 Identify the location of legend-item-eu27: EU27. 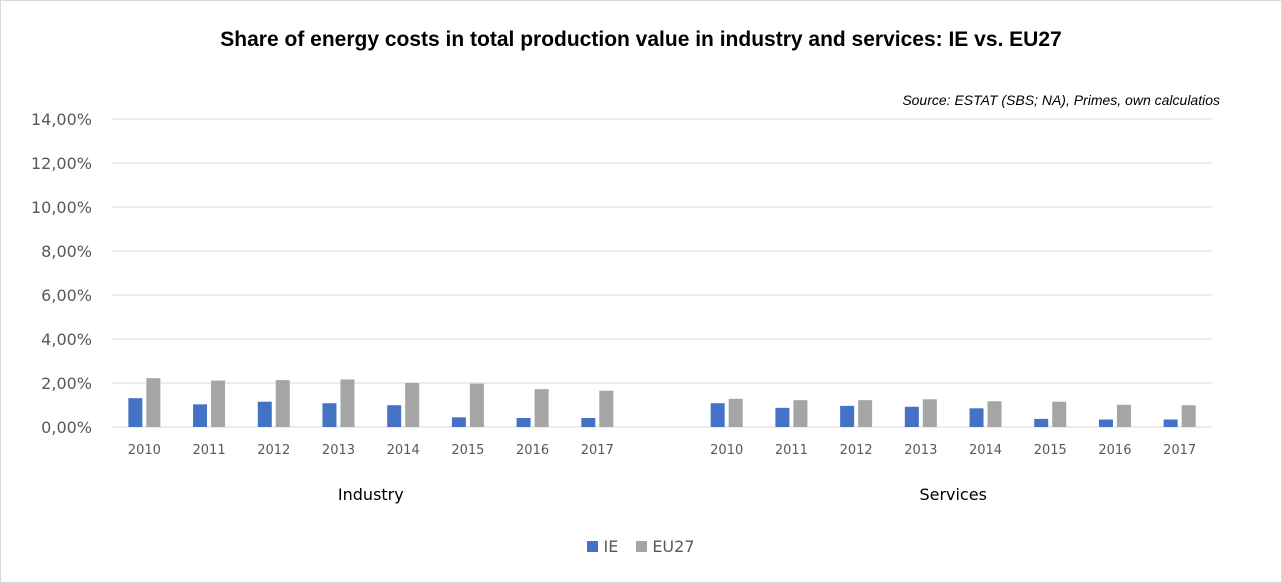
(665, 546).